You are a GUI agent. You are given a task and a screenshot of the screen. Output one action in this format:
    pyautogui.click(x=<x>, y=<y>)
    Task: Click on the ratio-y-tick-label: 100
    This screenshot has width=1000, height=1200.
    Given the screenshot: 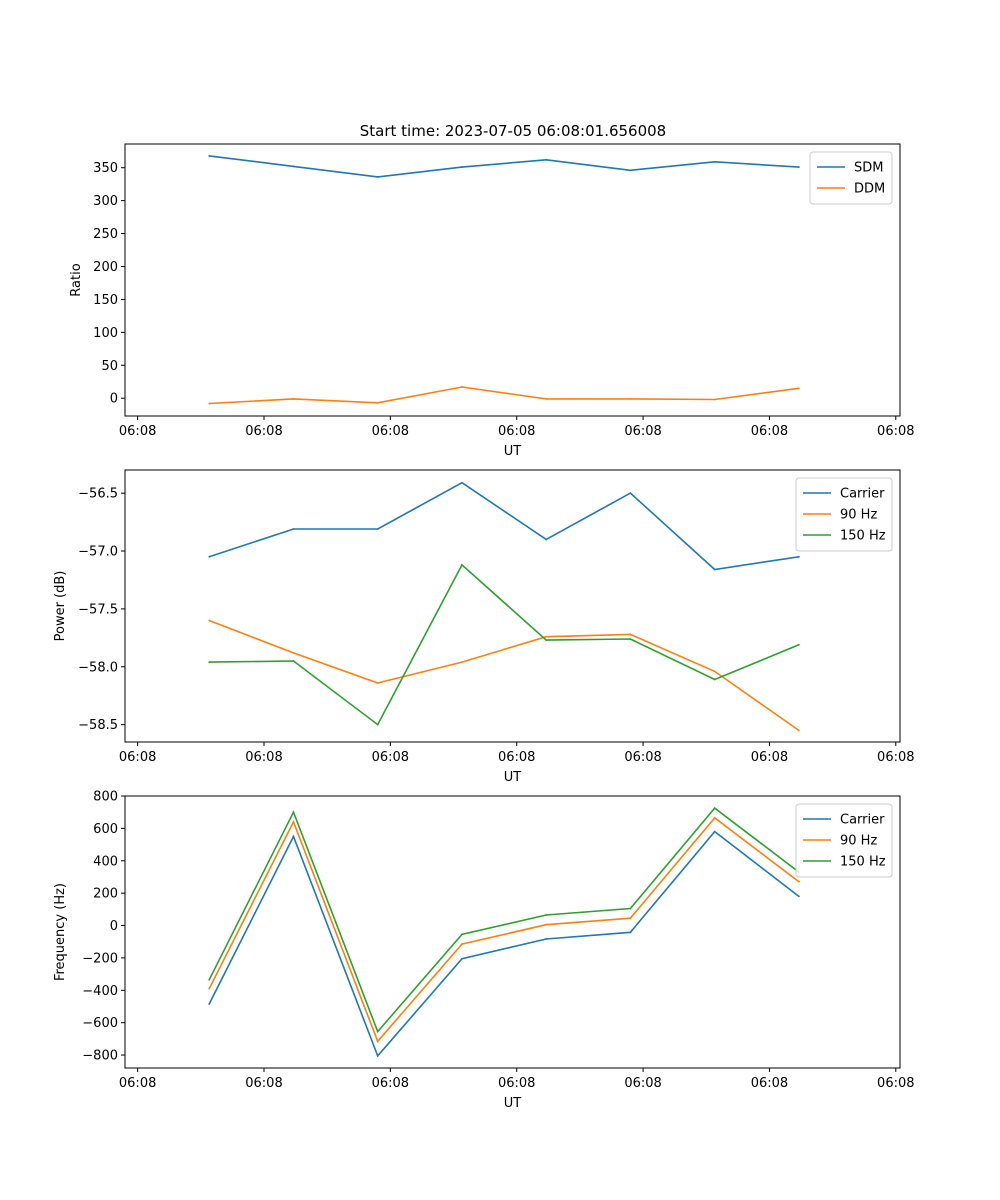 What is the action you would take?
    pyautogui.click(x=105, y=333)
    